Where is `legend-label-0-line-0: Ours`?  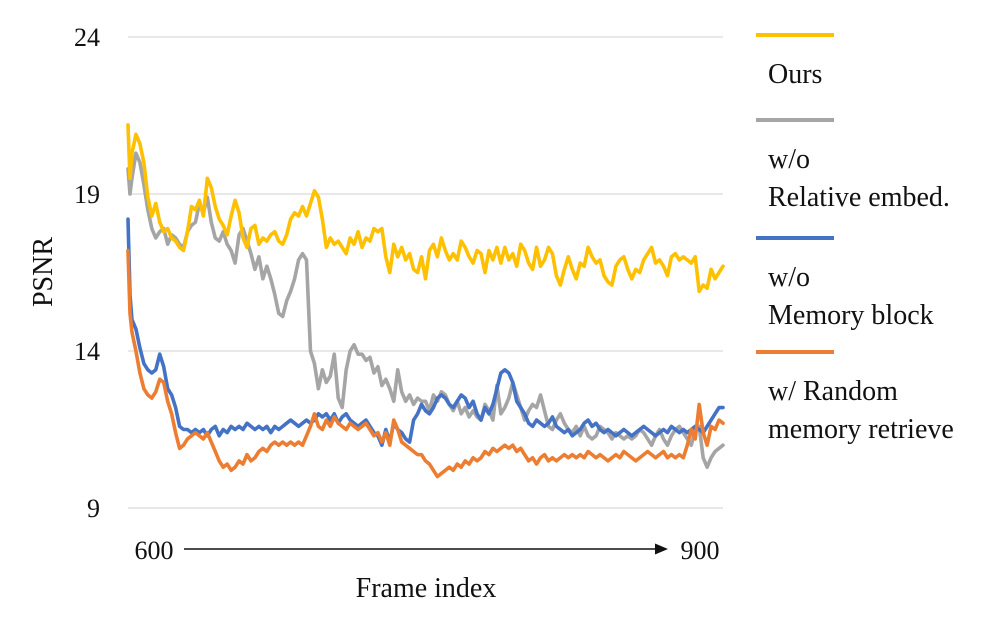 legend-label-0-line-0: Ours is located at coordinates (795, 74).